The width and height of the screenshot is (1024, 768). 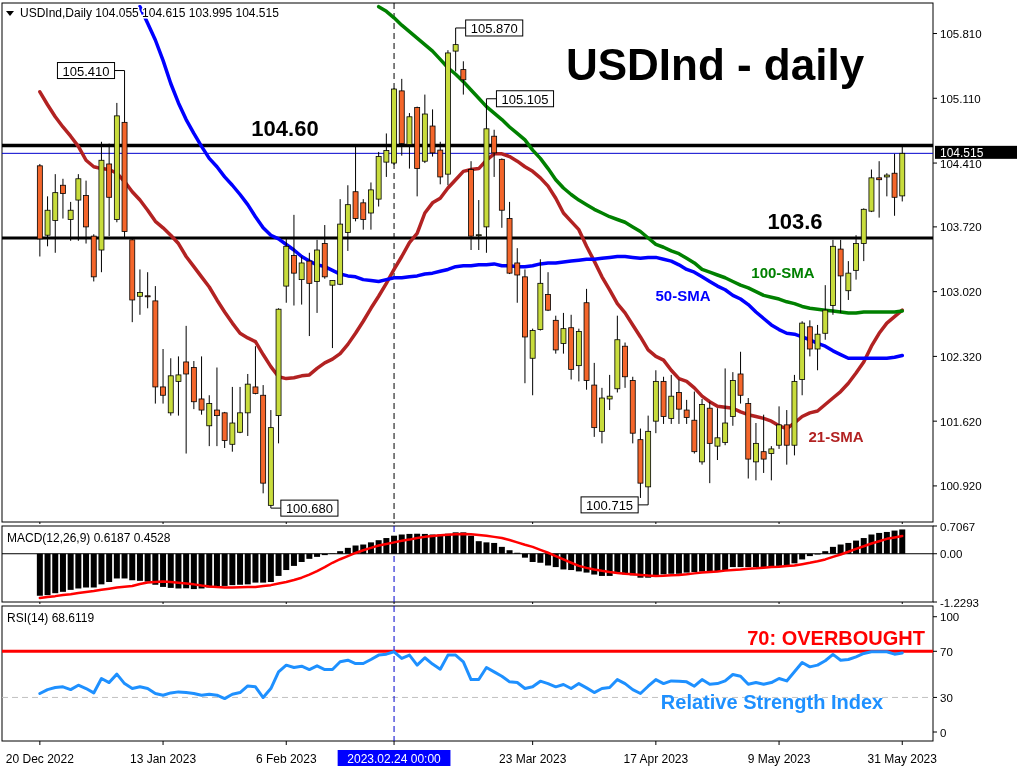 What do you see at coordinates (89, 538) in the screenshot?
I see `text: MACD(12,26,9) 0.6187 0.4528` at bounding box center [89, 538].